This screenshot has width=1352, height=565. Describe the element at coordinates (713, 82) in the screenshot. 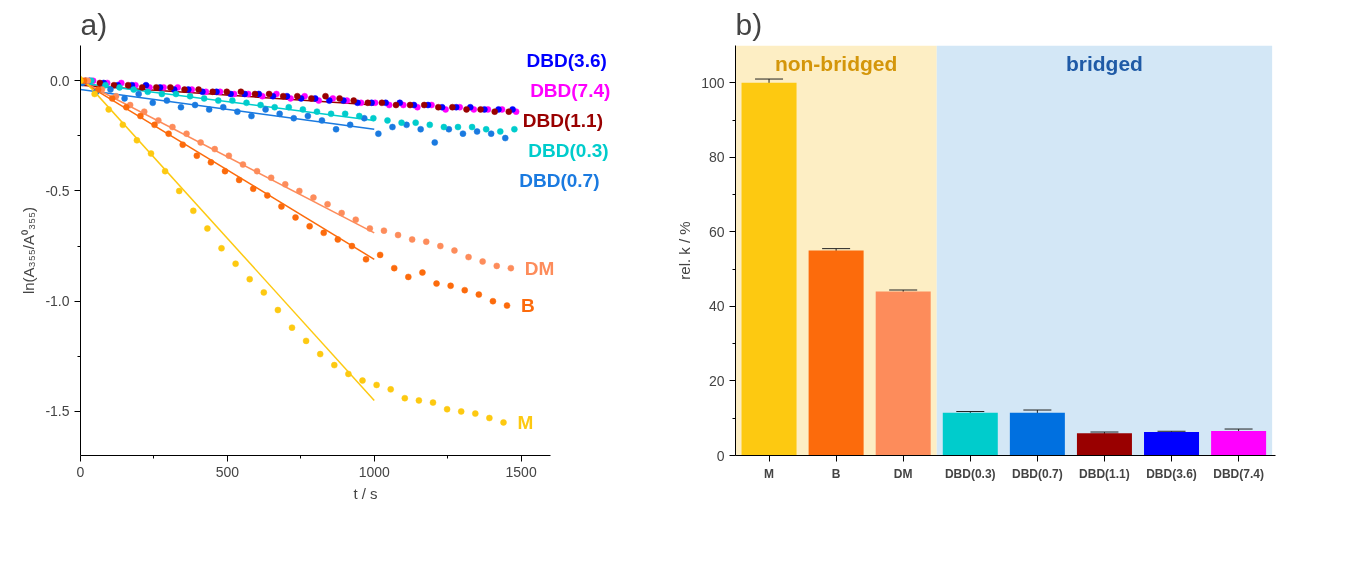

I see `y-tick-label: 100` at that location.